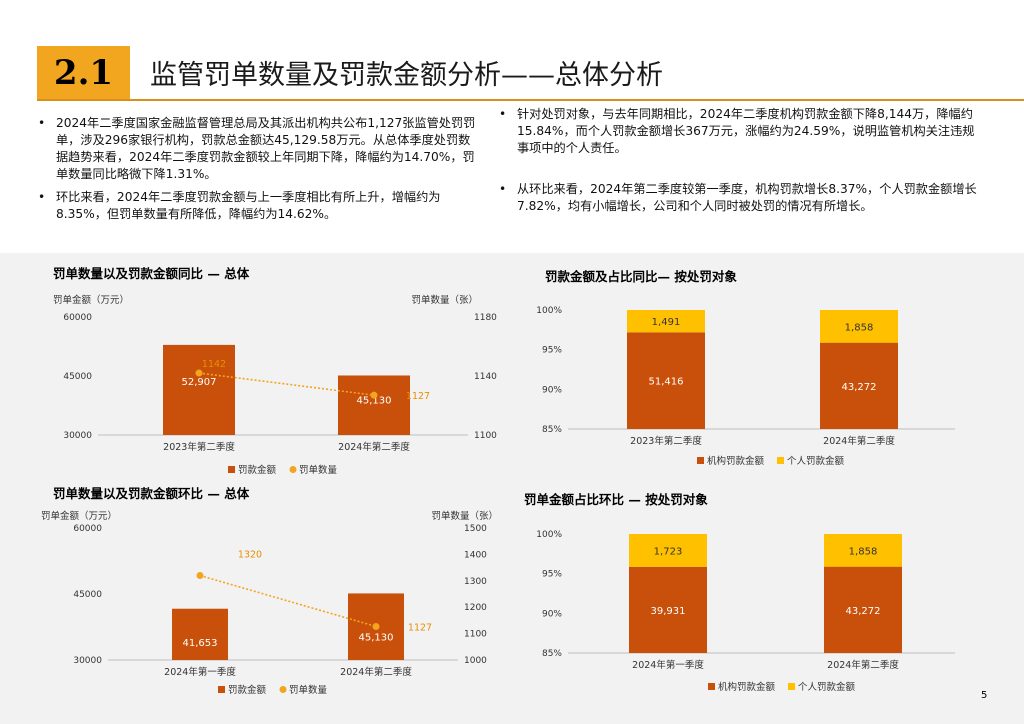 Image resolution: width=1024 pixels, height=724 pixels. I want to click on y-tick-label-right: 1000, so click(475, 661).